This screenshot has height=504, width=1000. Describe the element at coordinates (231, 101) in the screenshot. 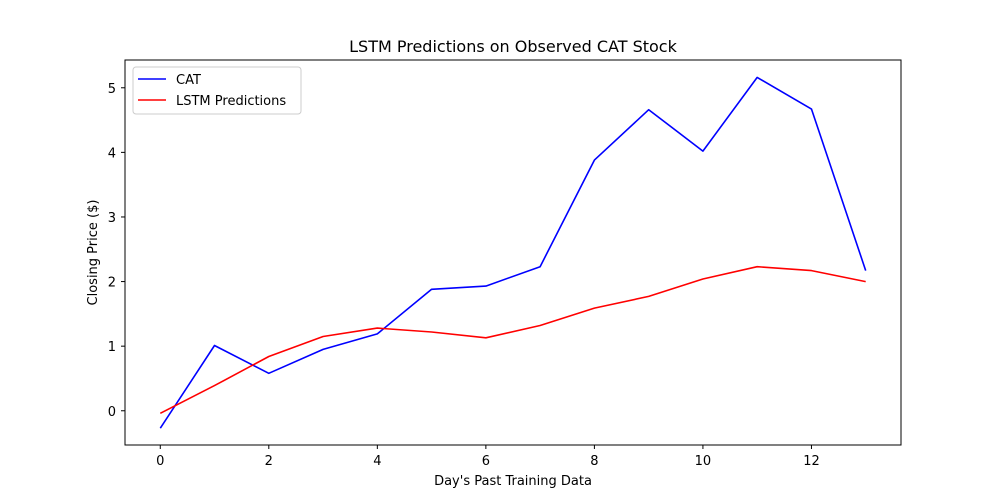

I see `legend-label: LSTM Predictions` at that location.